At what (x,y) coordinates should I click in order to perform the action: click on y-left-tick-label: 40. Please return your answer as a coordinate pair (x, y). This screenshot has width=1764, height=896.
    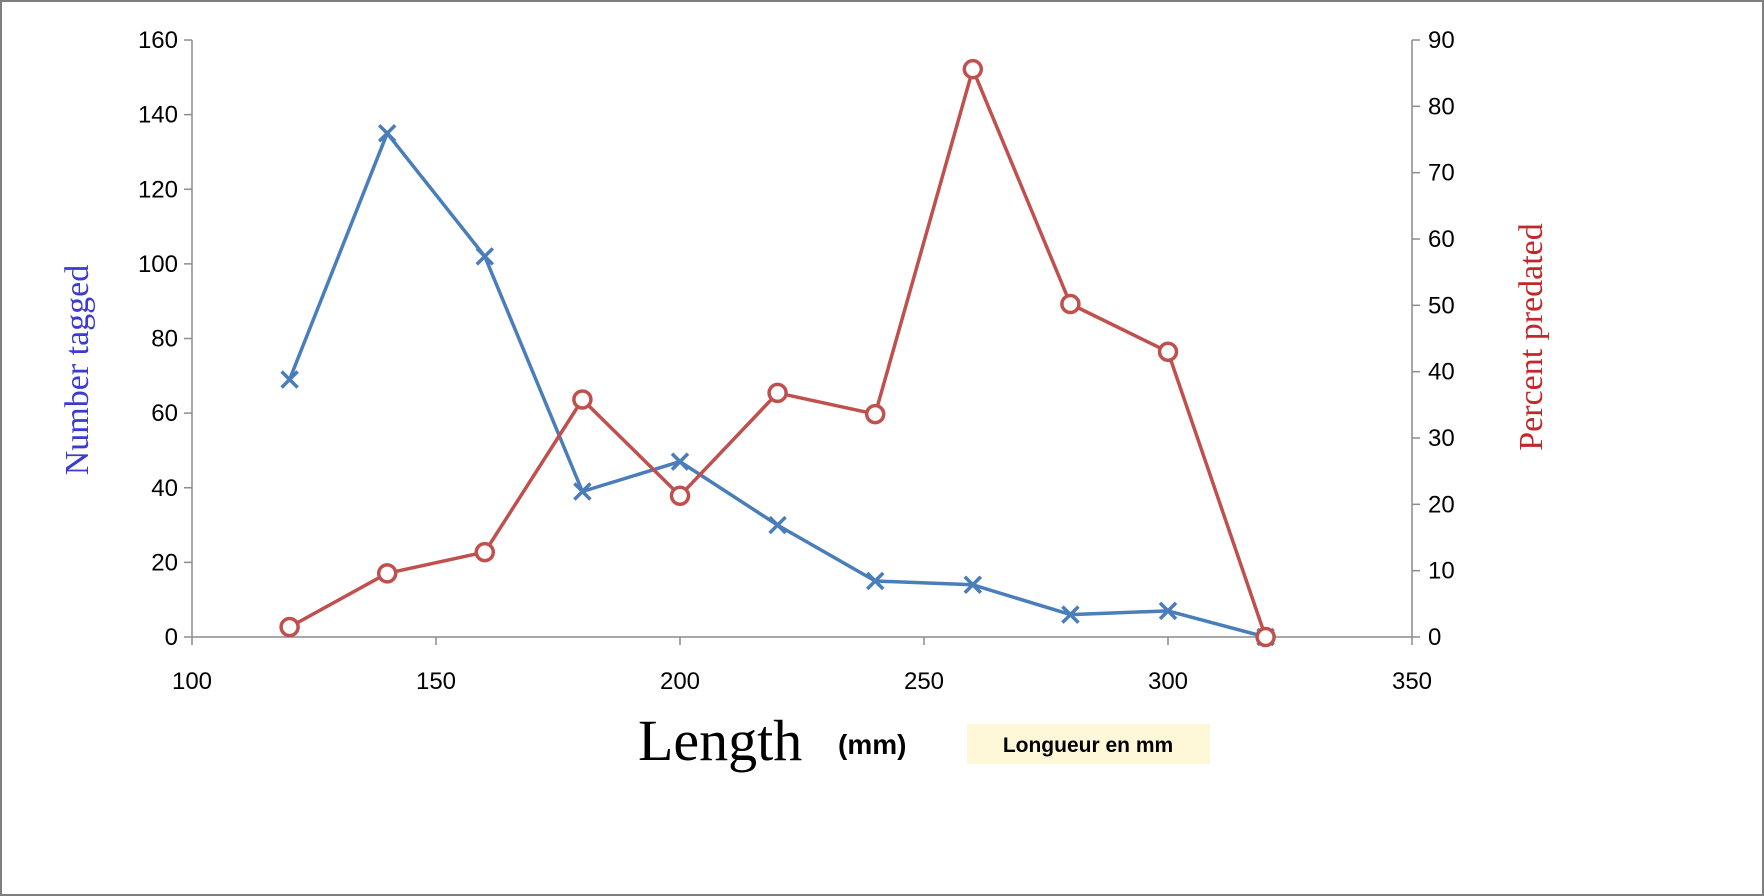
    Looking at the image, I should click on (164, 488).